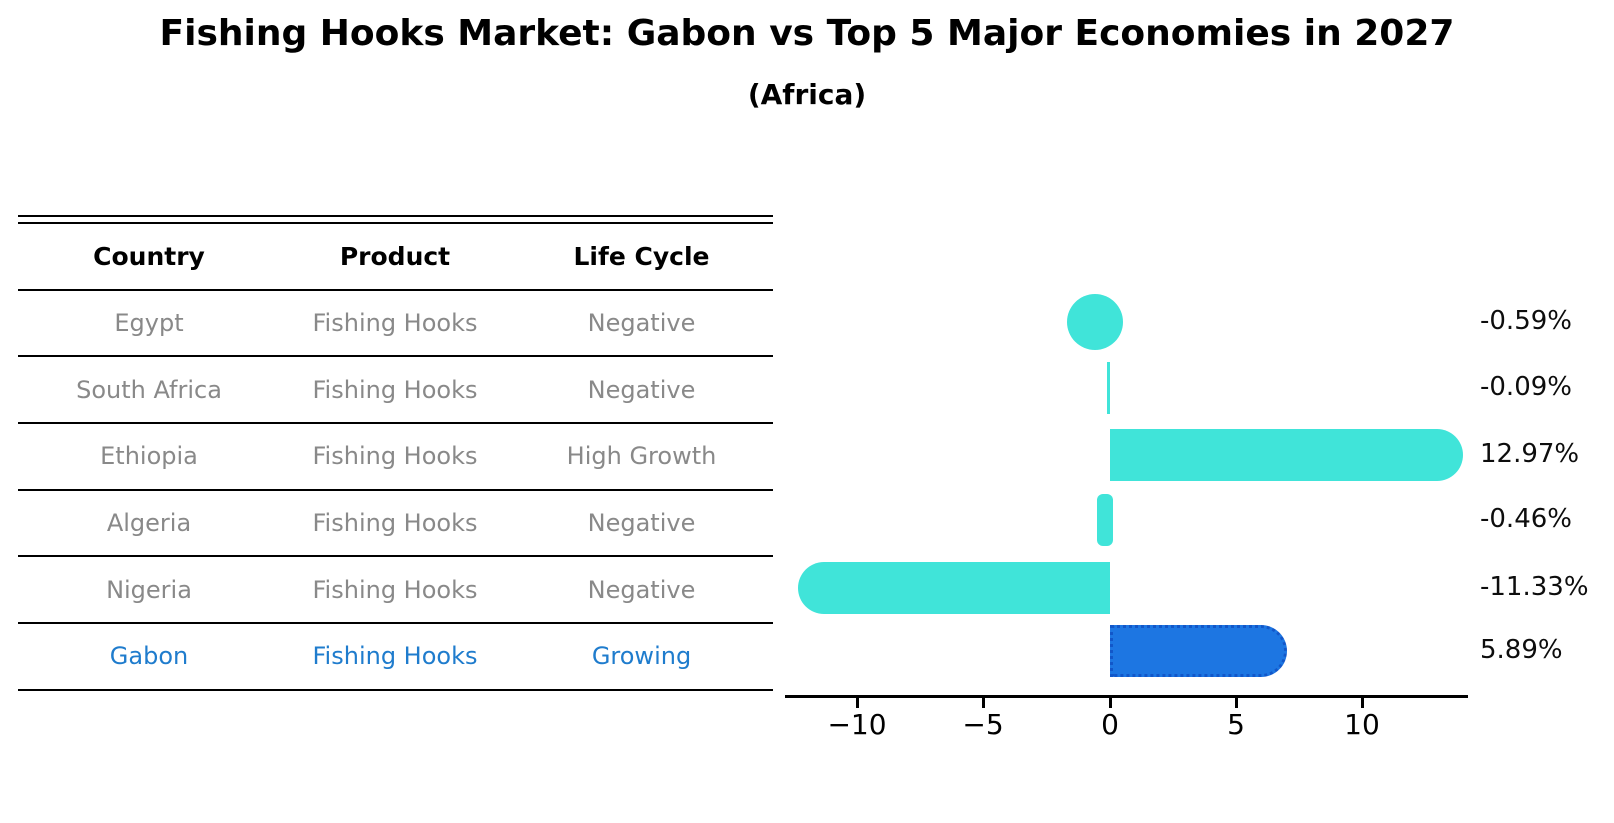 The height and width of the screenshot is (823, 1614). Describe the element at coordinates (149, 256) in the screenshot. I see `col-header-country: Country` at that location.